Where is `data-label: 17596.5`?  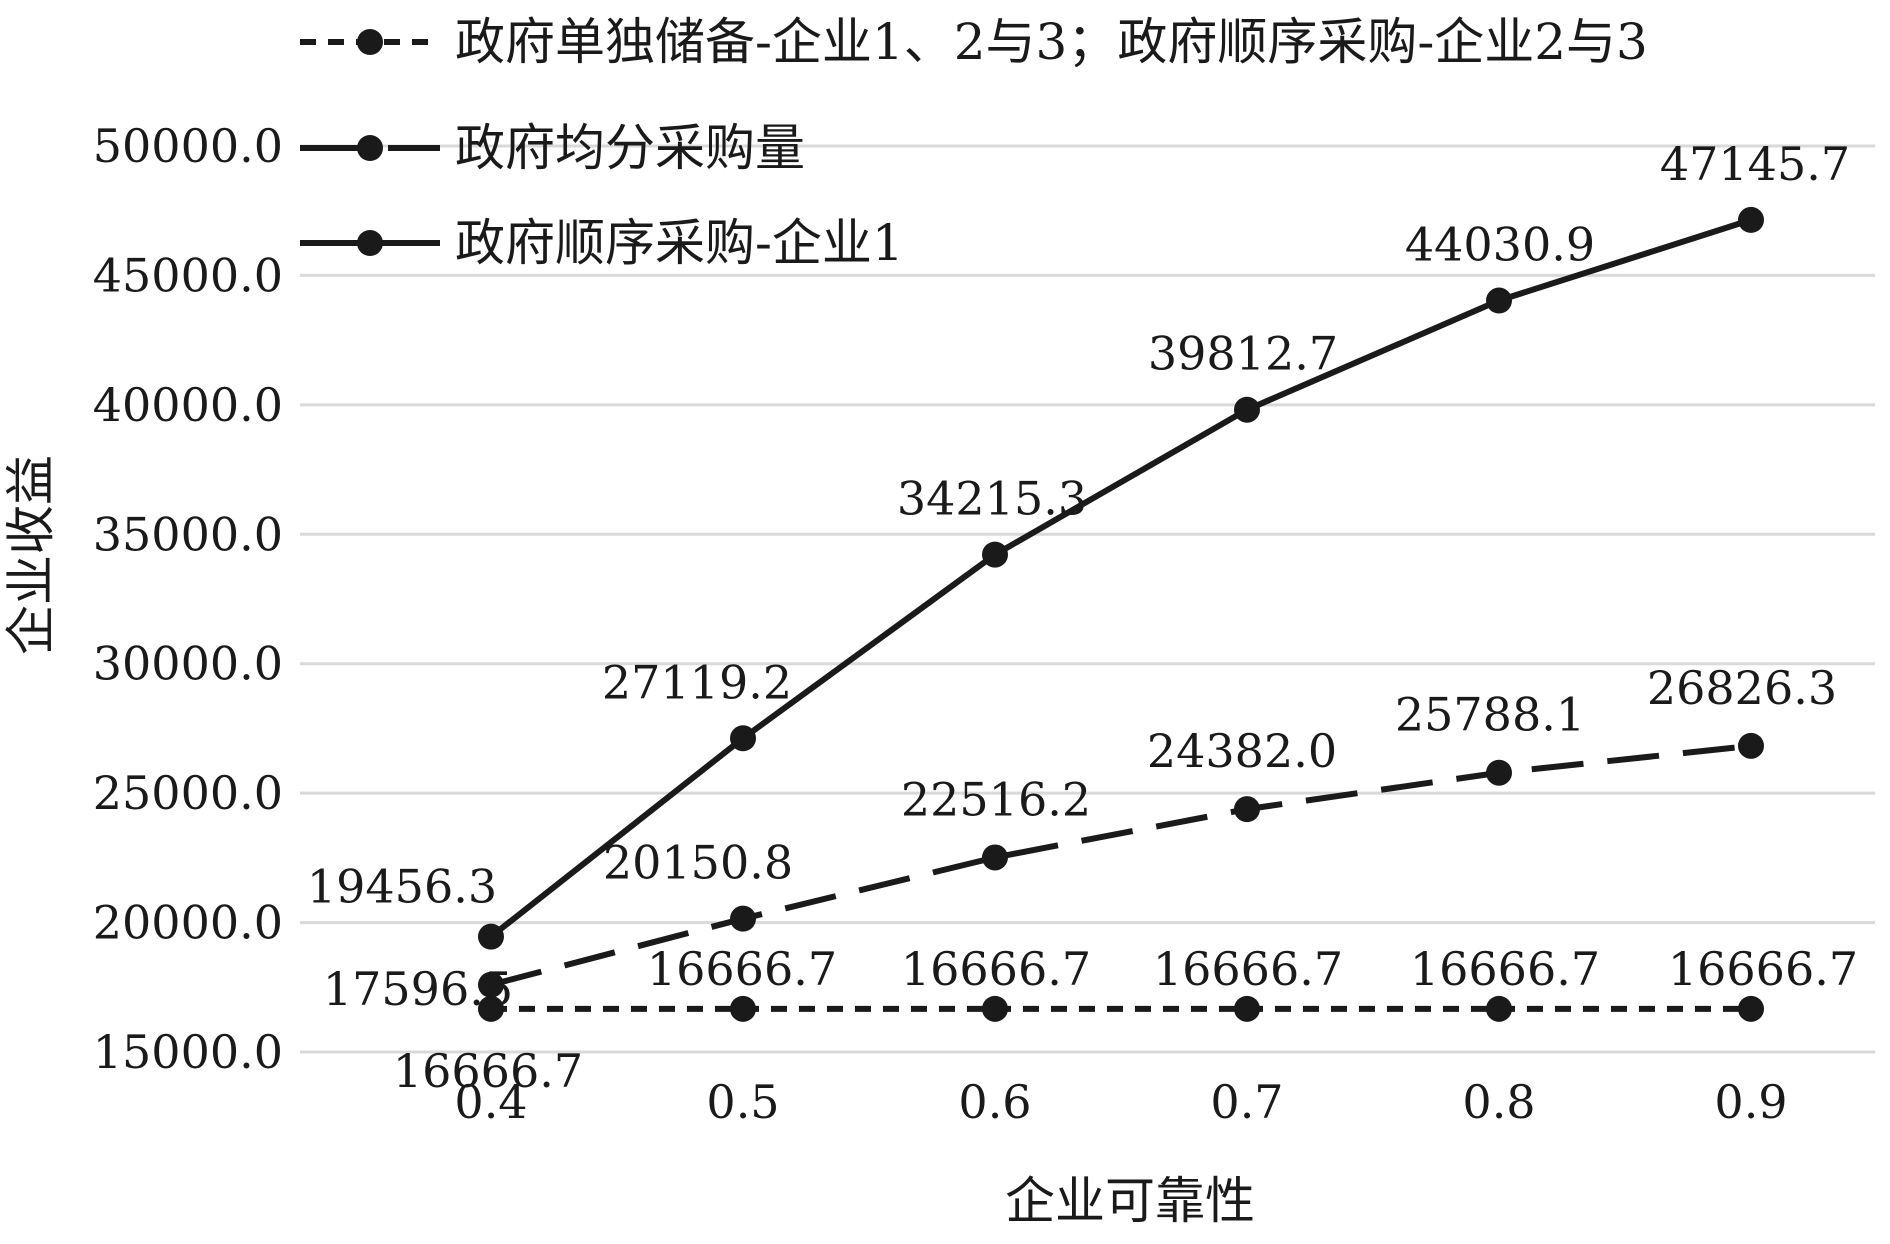 data-label: 17596.5 is located at coordinates (418, 989).